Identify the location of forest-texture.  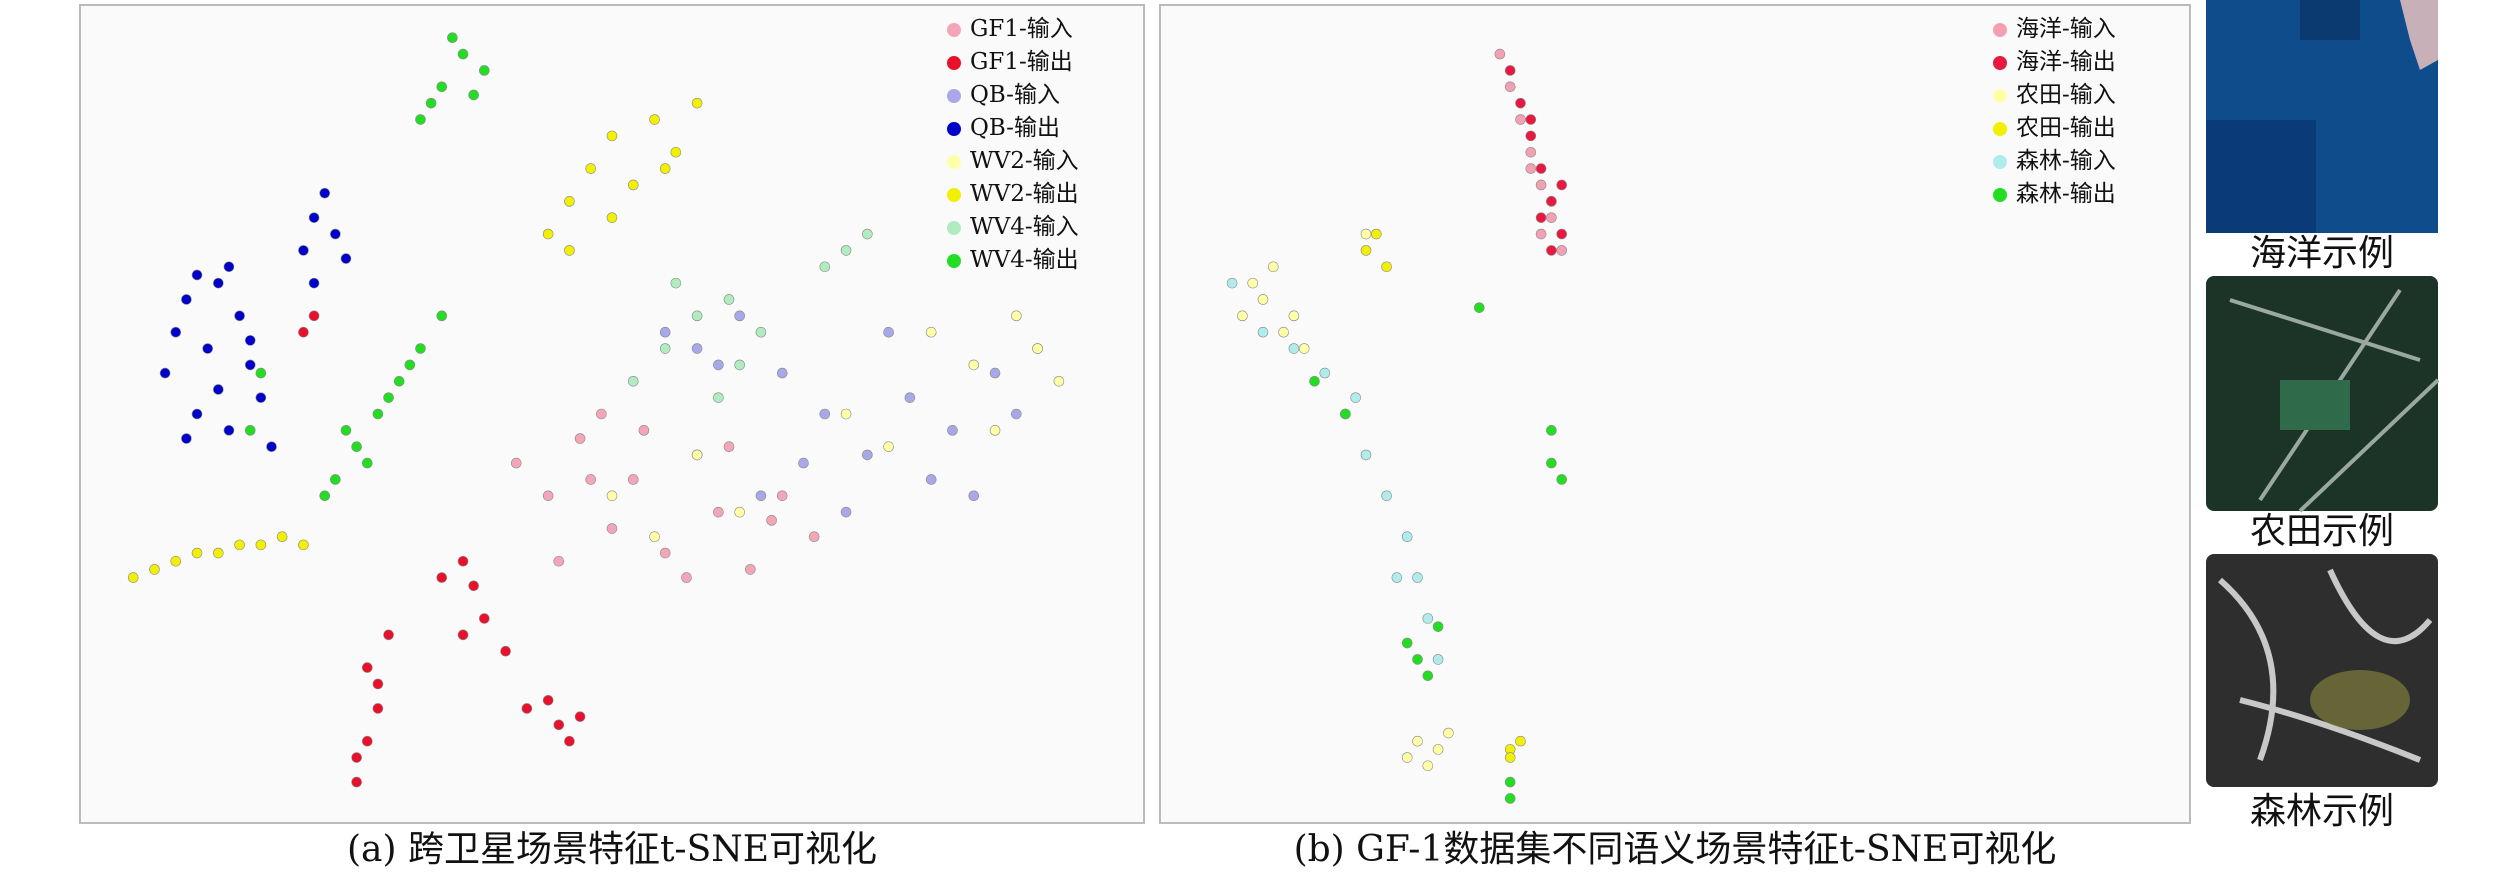
(2325, 665).